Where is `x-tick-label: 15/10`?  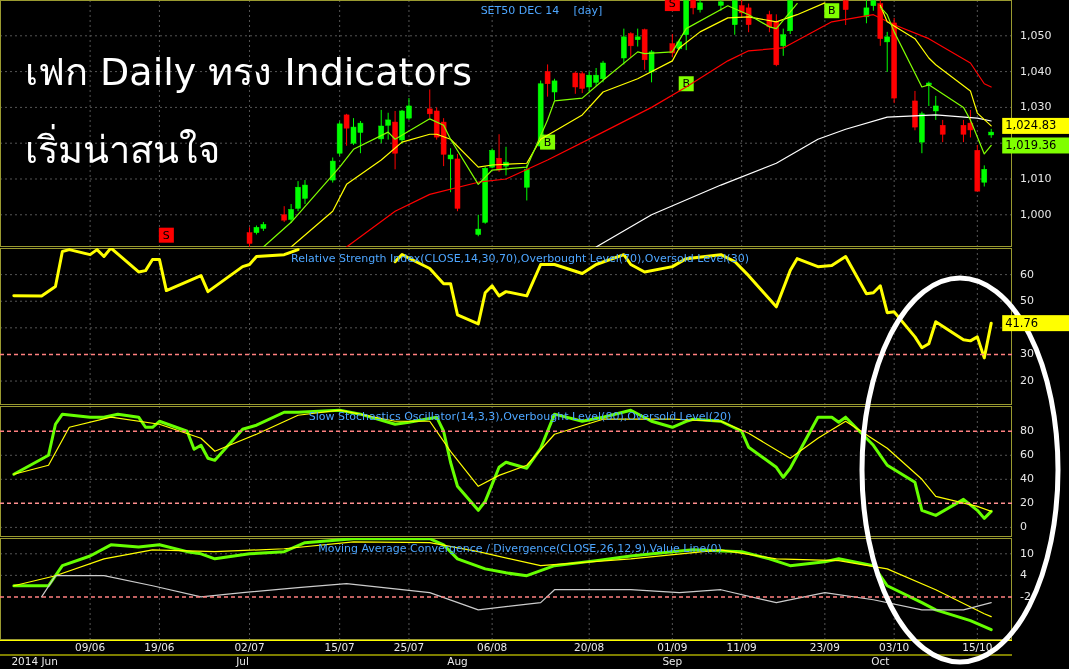
x-tick-label: 15/10 is located at coordinates (977, 647).